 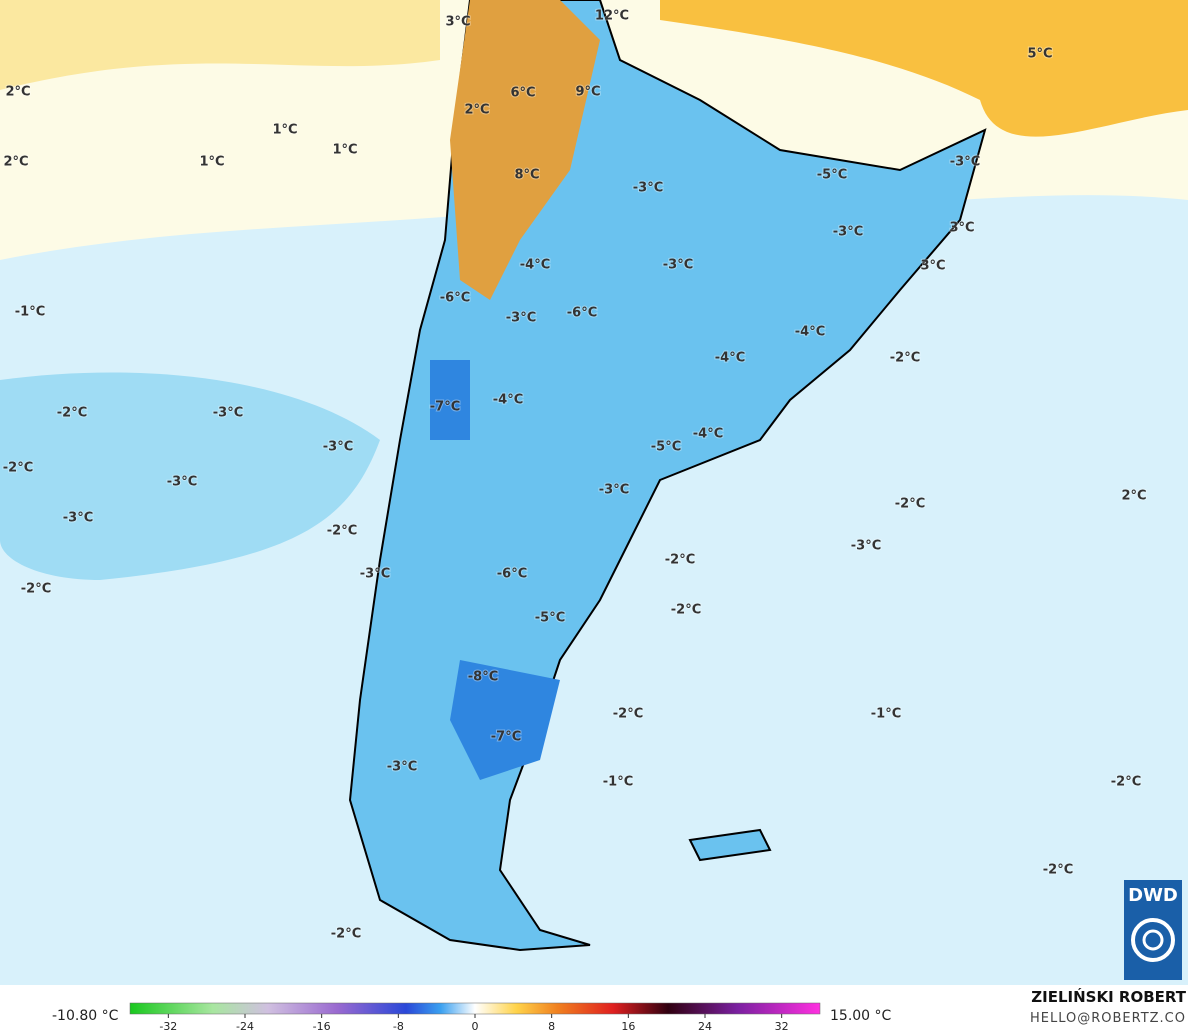 I want to click on temp-label: 9°C, so click(x=587, y=92).